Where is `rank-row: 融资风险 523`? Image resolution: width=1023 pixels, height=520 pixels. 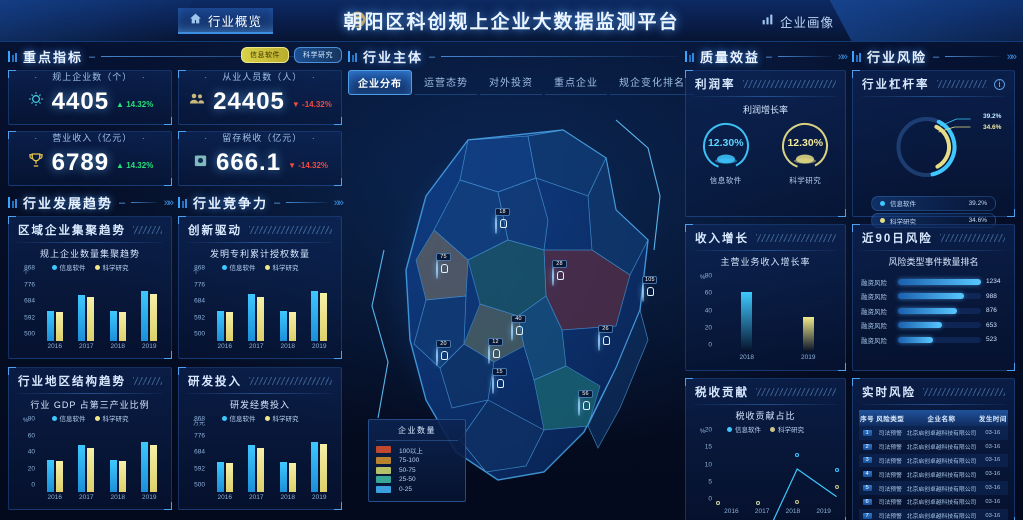
rank-row: 融资风险 523 is located at coordinates (933, 340).